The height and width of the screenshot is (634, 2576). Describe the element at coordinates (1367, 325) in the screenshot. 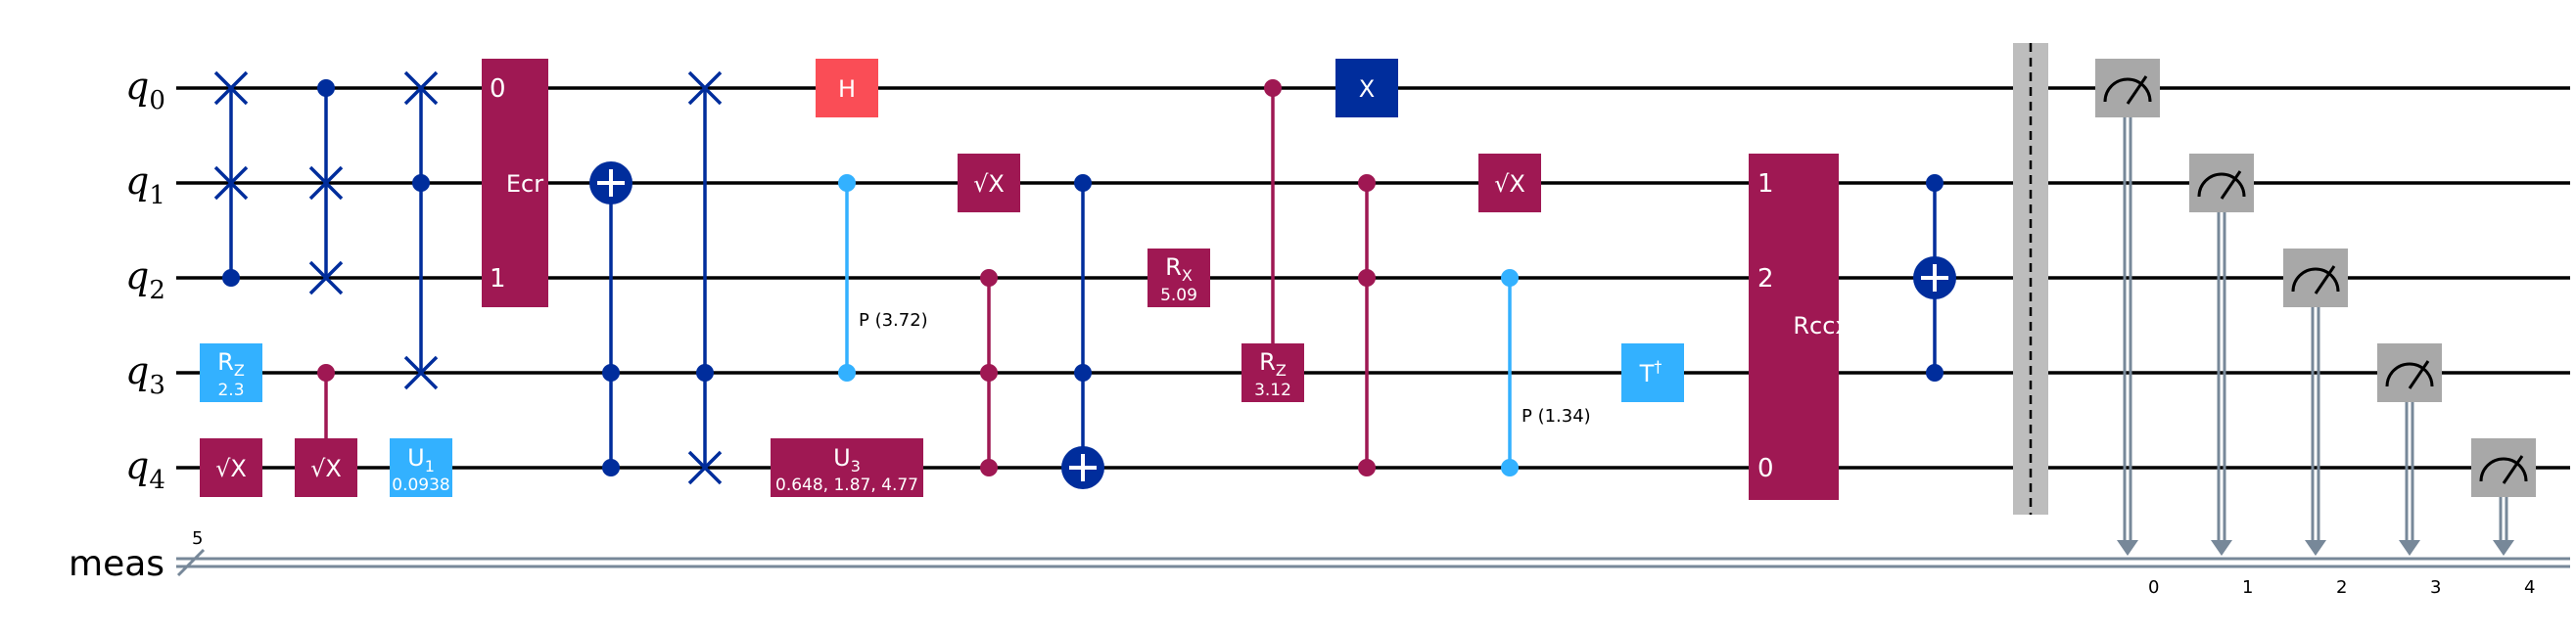

I see `ccz-gate-b` at that location.